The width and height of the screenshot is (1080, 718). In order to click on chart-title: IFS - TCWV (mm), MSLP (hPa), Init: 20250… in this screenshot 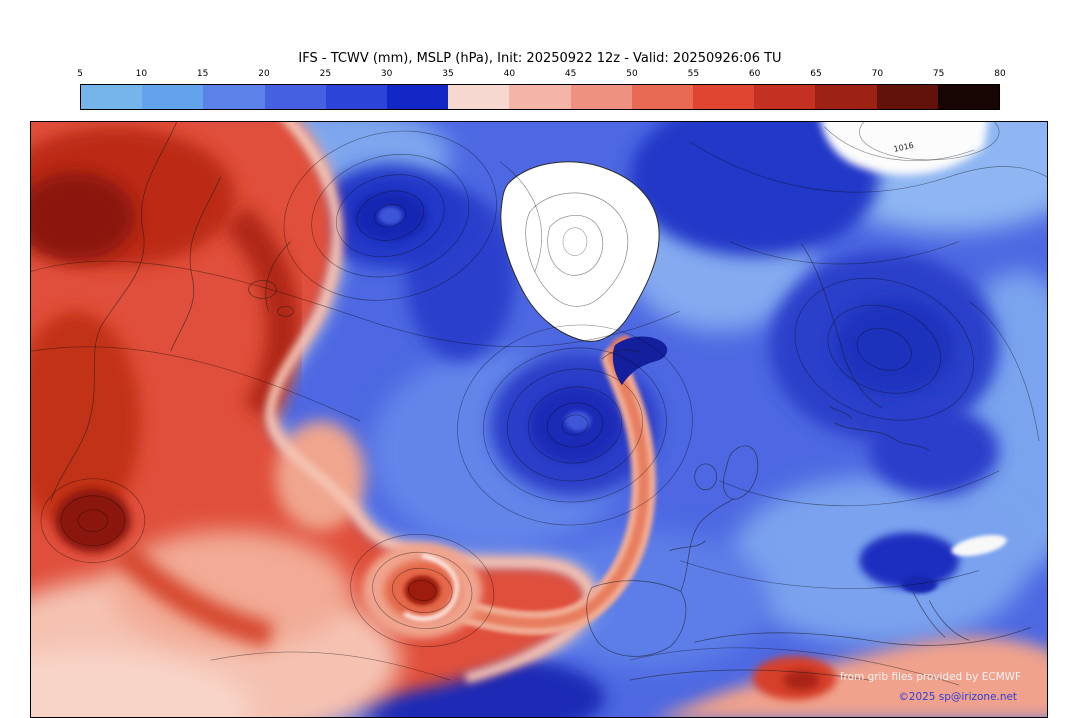, I will do `click(540, 58)`.